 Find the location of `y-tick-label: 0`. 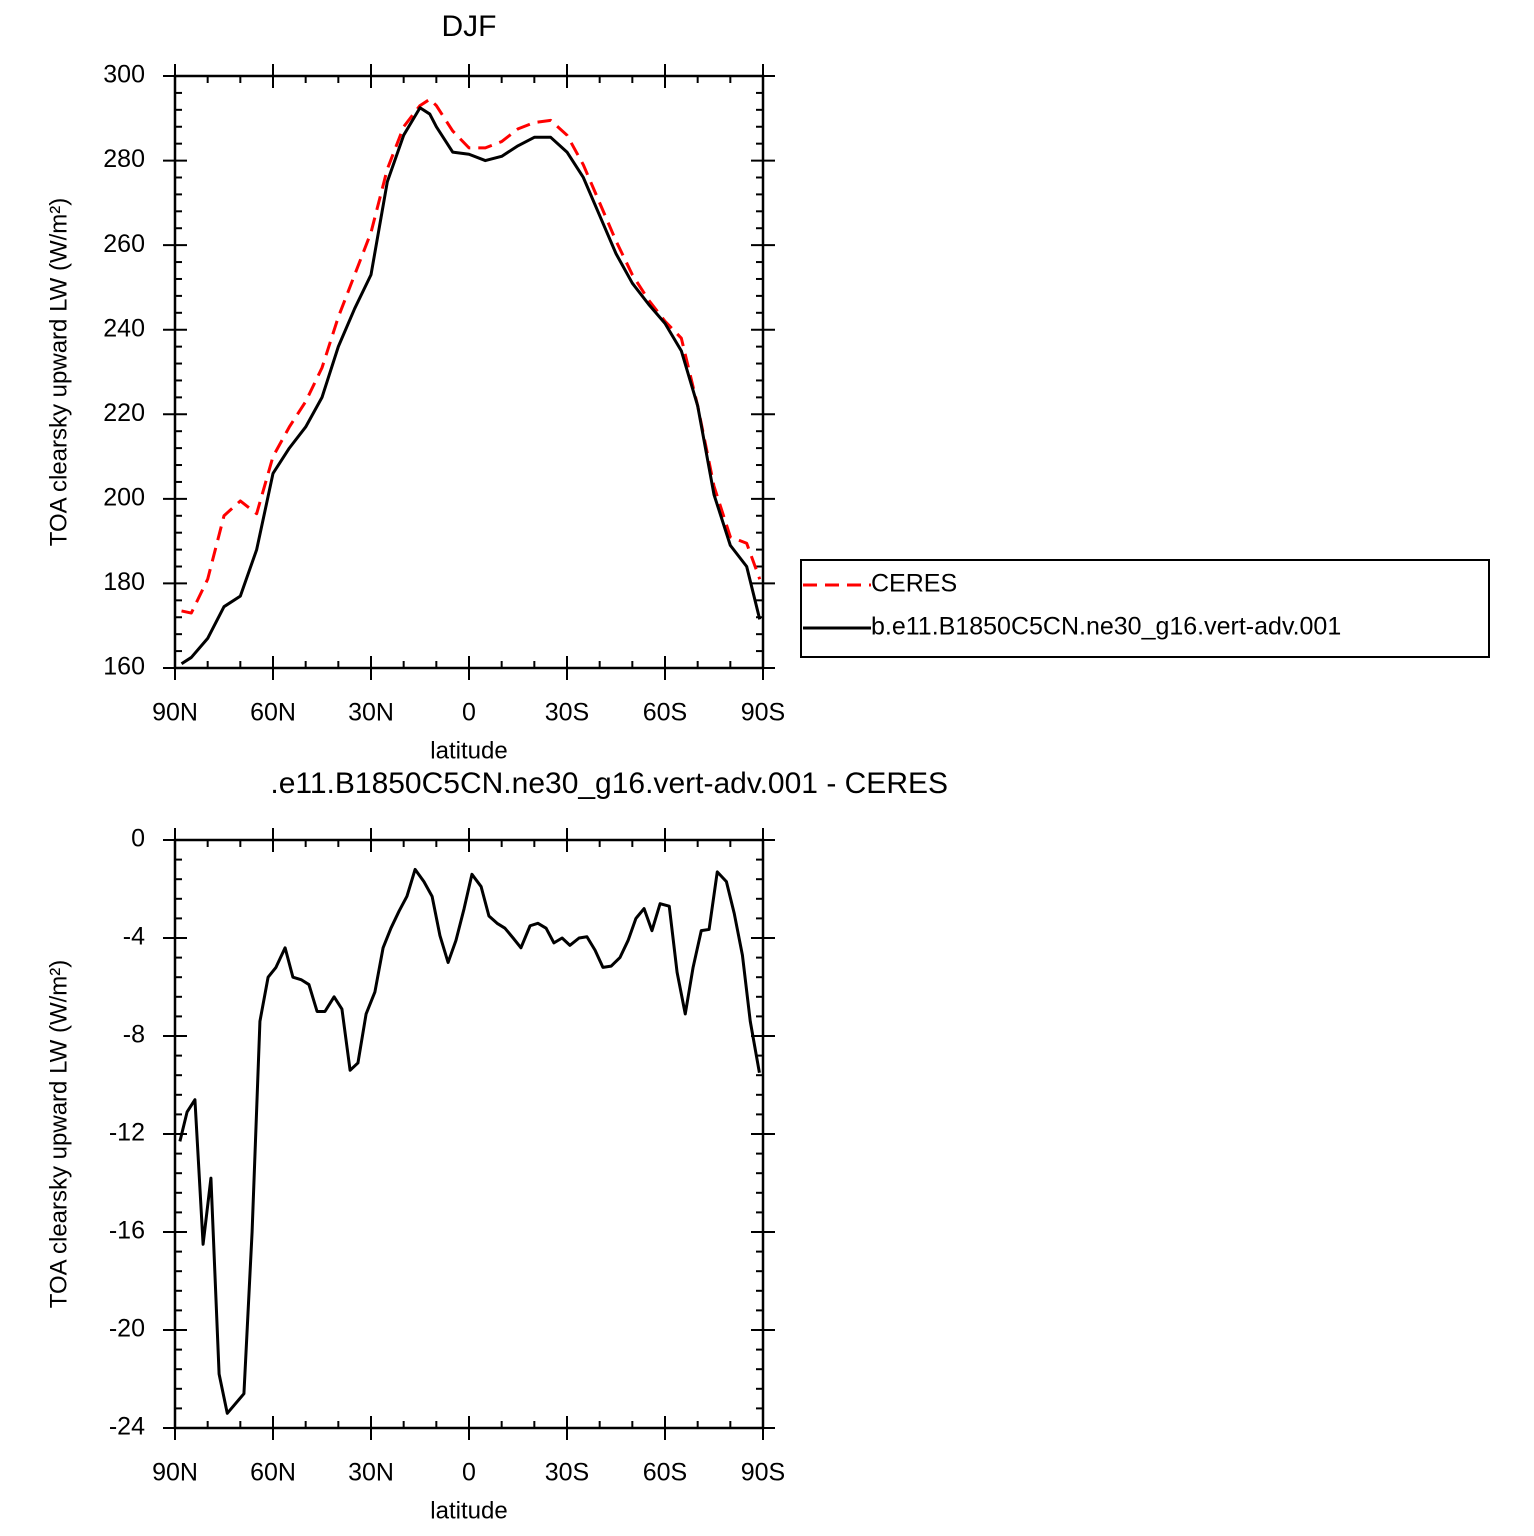

y-tick-label: 0 is located at coordinates (138, 839).